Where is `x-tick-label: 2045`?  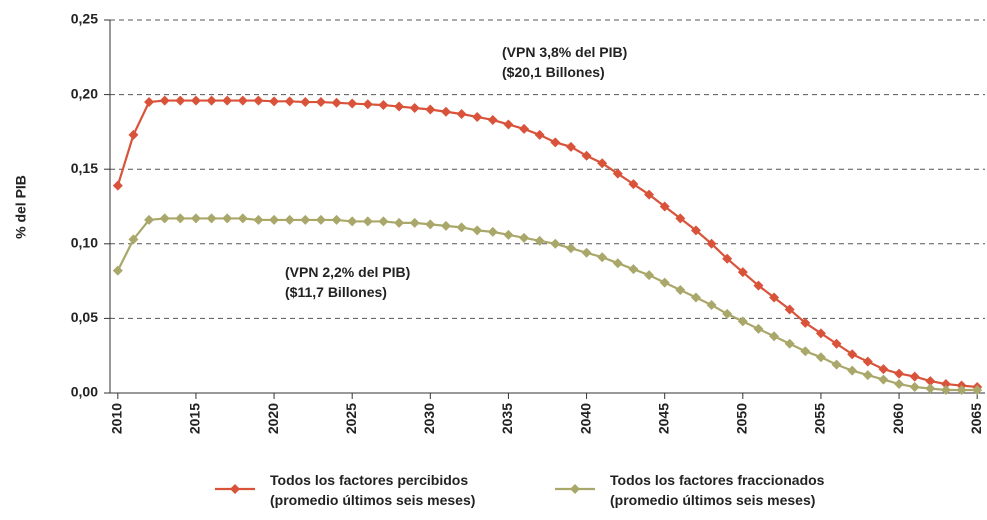 x-tick-label: 2045 is located at coordinates (663, 418).